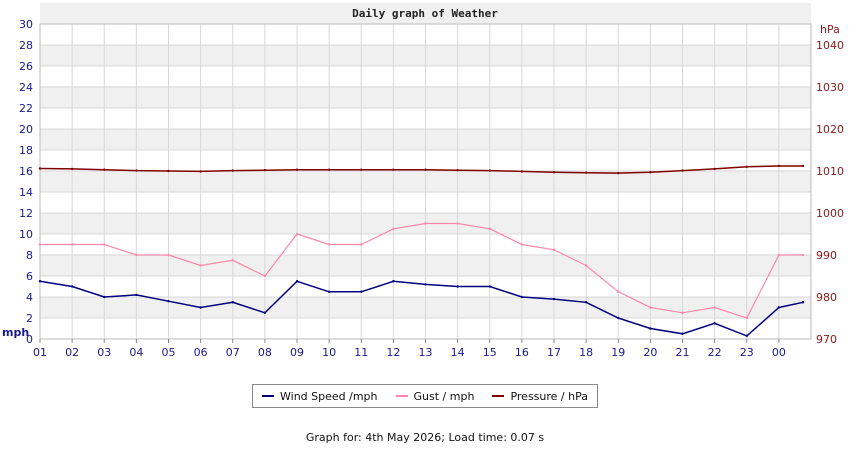 The image size is (850, 450). I want to click on chart-title: Daily graph of Weather, so click(425, 13).